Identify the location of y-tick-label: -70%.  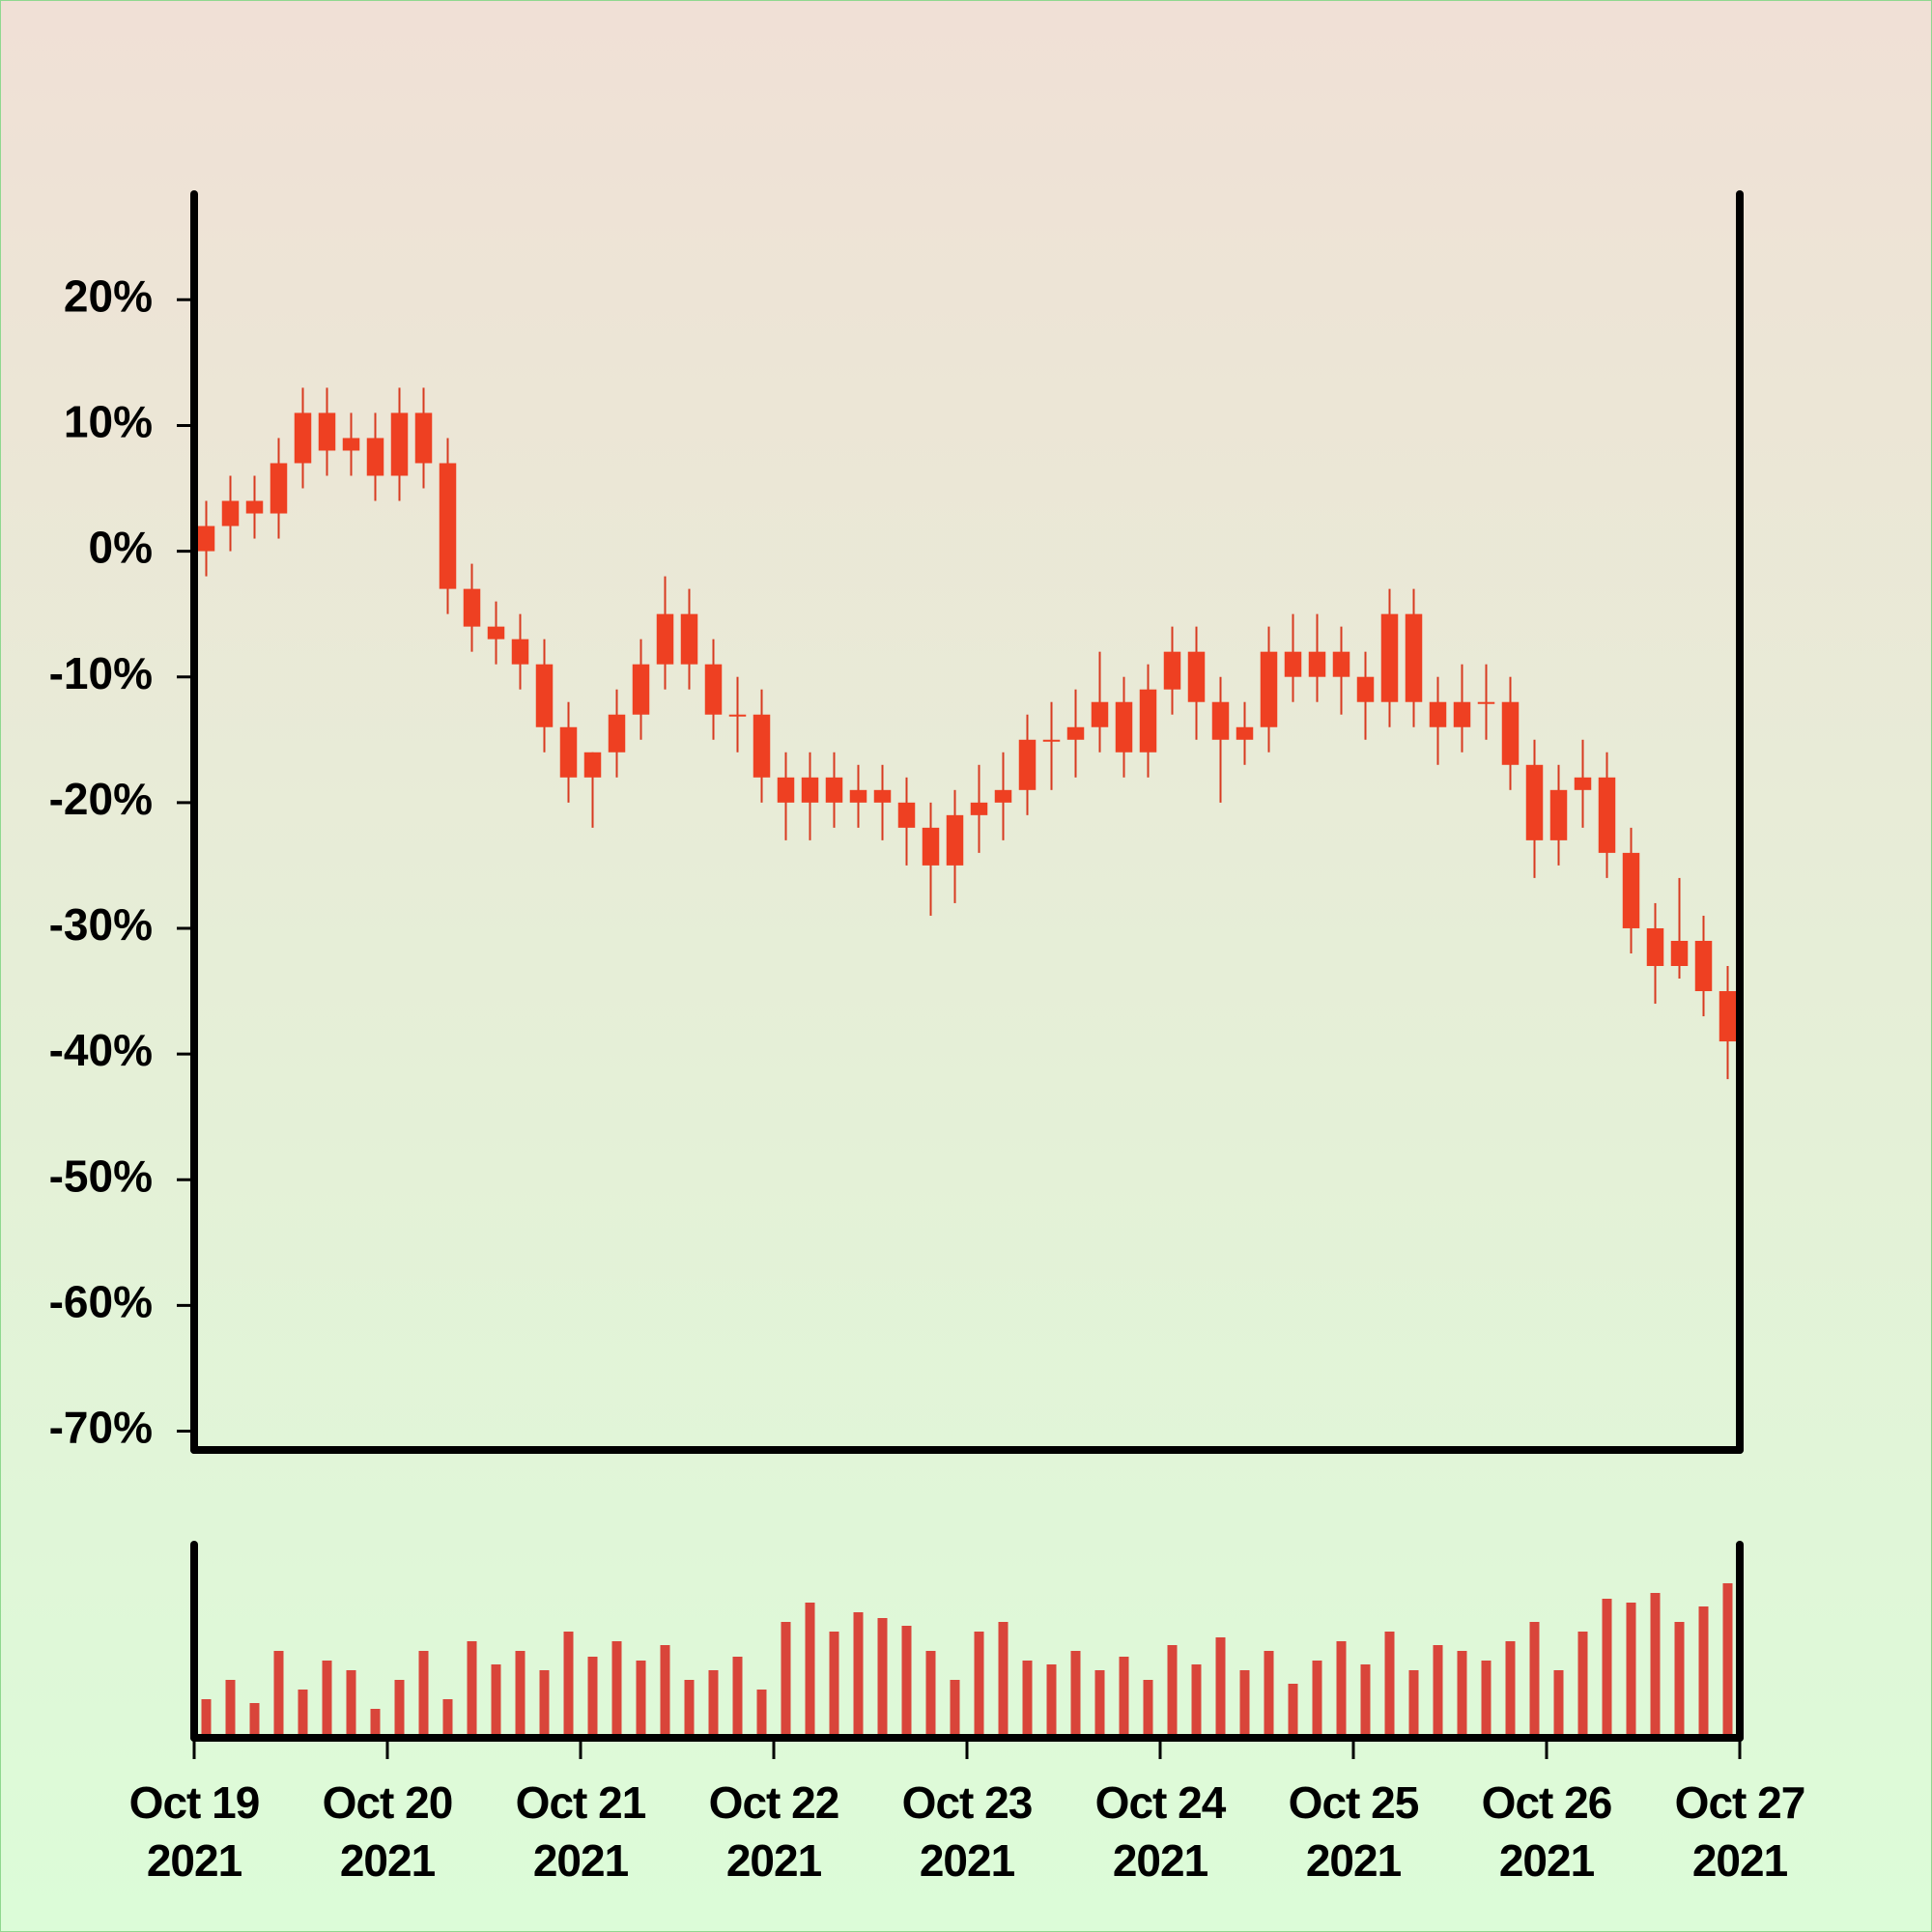
(101, 1428).